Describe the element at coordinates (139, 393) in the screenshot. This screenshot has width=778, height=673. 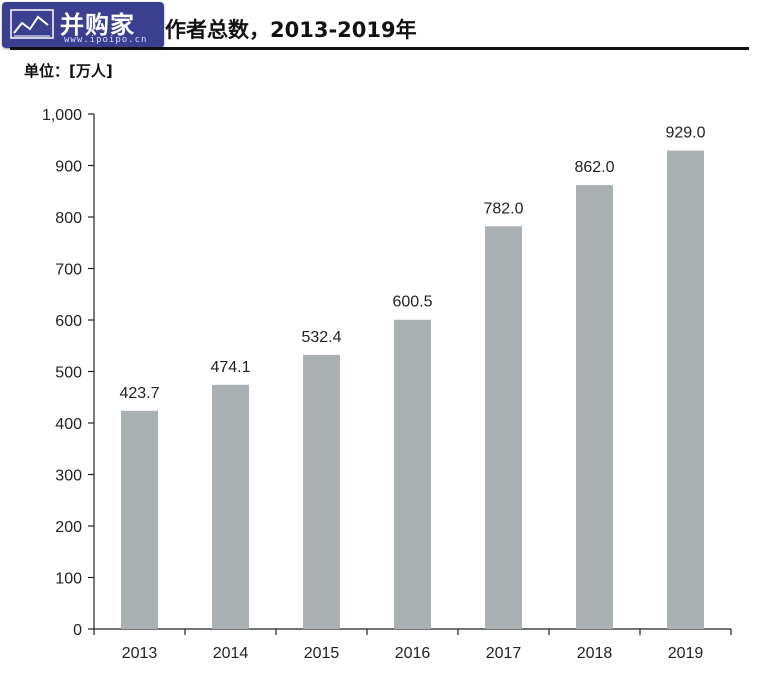
I see `bar-value-label: 423.7` at that location.